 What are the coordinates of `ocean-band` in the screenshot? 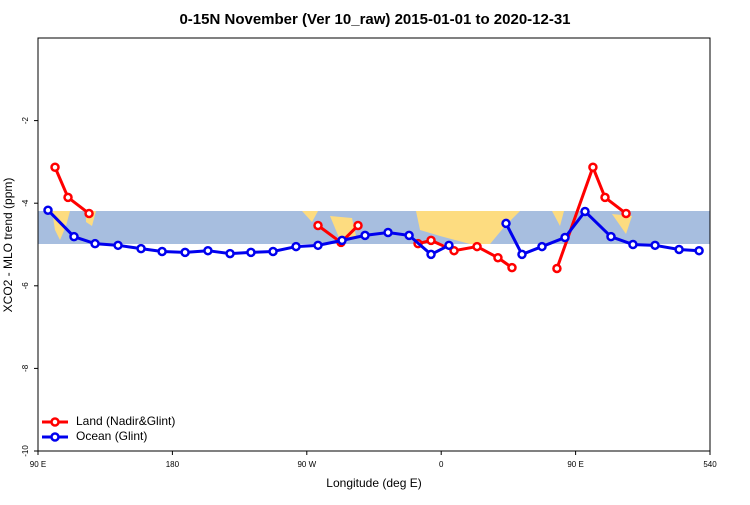 It's located at (374, 227).